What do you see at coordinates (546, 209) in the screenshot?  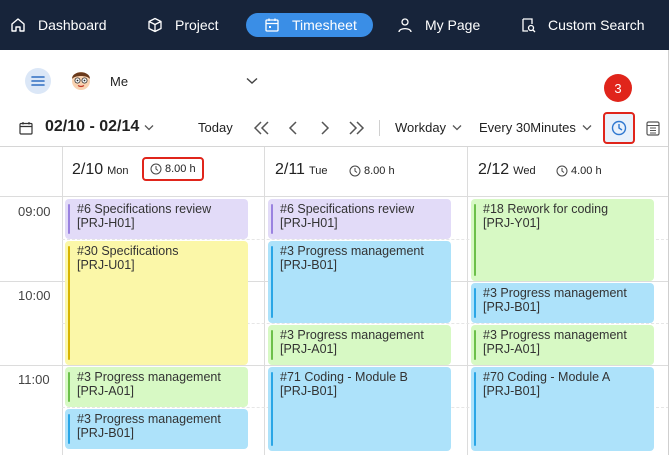 I see `event-title: #18 Rework for coding` at bounding box center [546, 209].